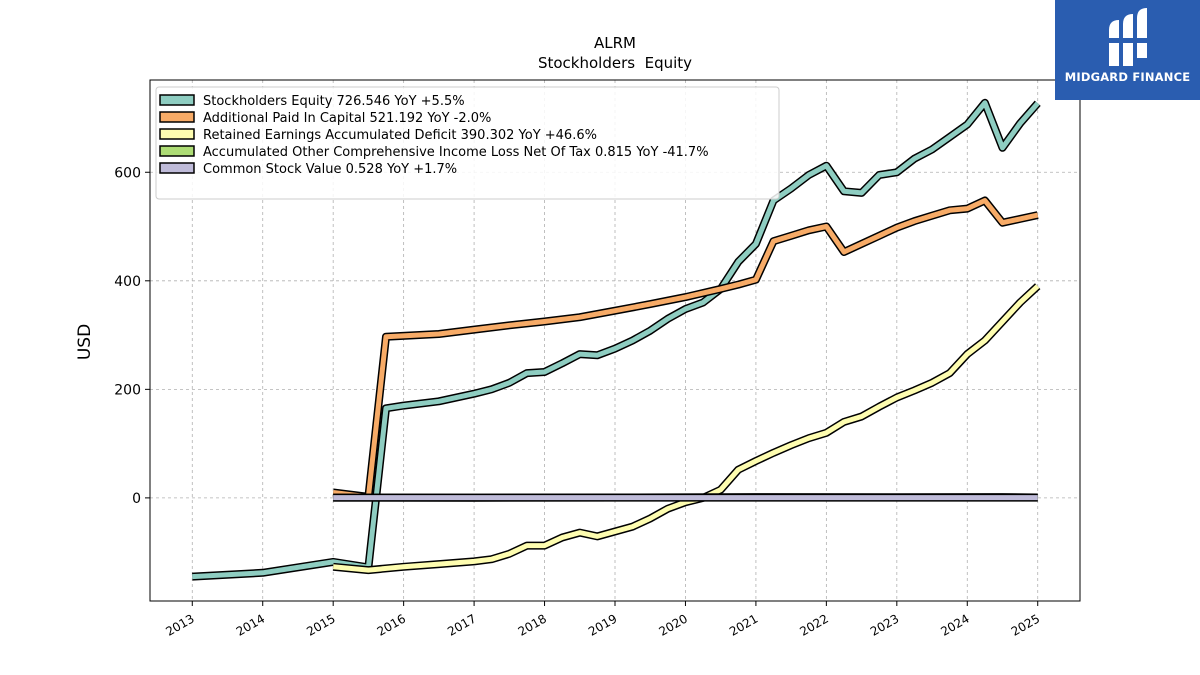  What do you see at coordinates (330, 169) in the screenshot?
I see `legend-label: Common Stock Value 0.528 YoY +1.7%` at bounding box center [330, 169].